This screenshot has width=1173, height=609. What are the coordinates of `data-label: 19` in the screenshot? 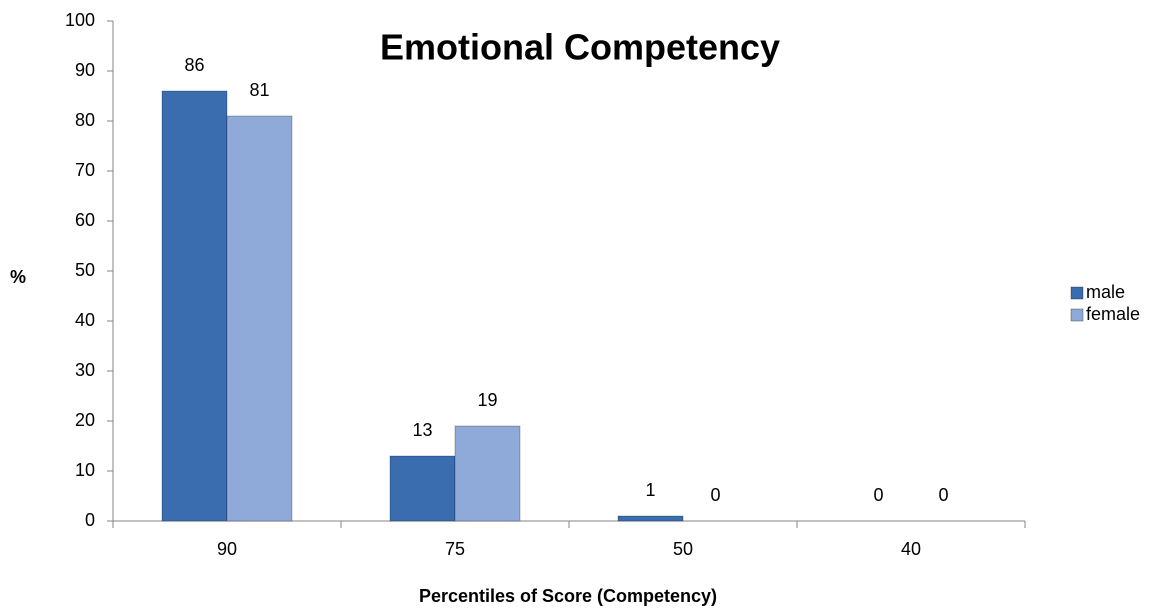 It's located at (487, 400).